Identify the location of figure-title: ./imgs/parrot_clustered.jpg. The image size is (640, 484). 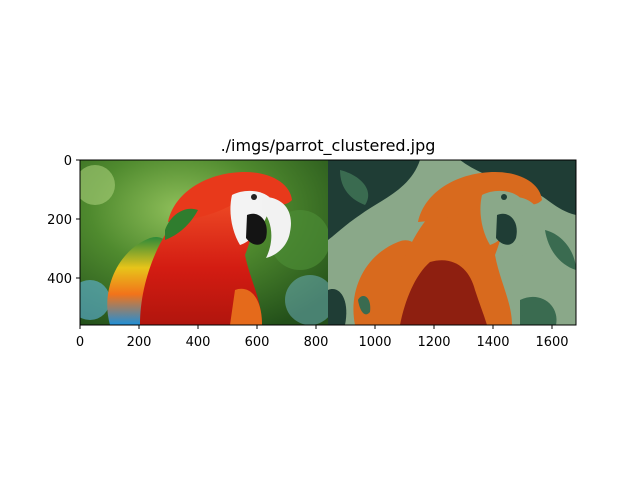
(328, 145).